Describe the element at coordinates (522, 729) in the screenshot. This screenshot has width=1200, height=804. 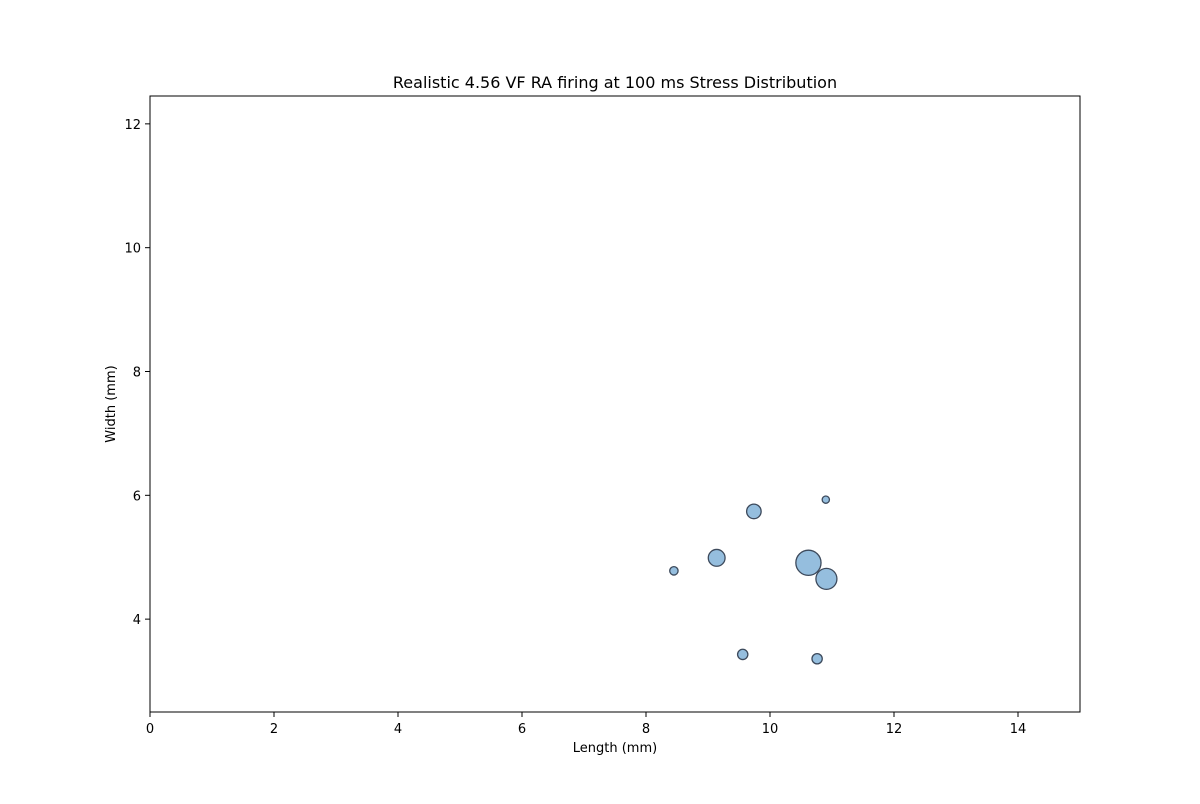
I see `x-tick-label: 6` at that location.